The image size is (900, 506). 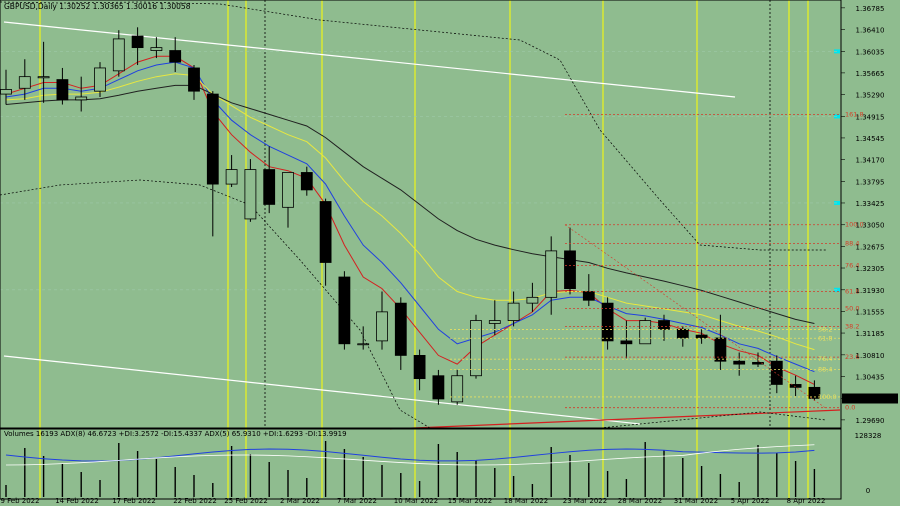 I want to click on adx-line, so click(x=410, y=455).